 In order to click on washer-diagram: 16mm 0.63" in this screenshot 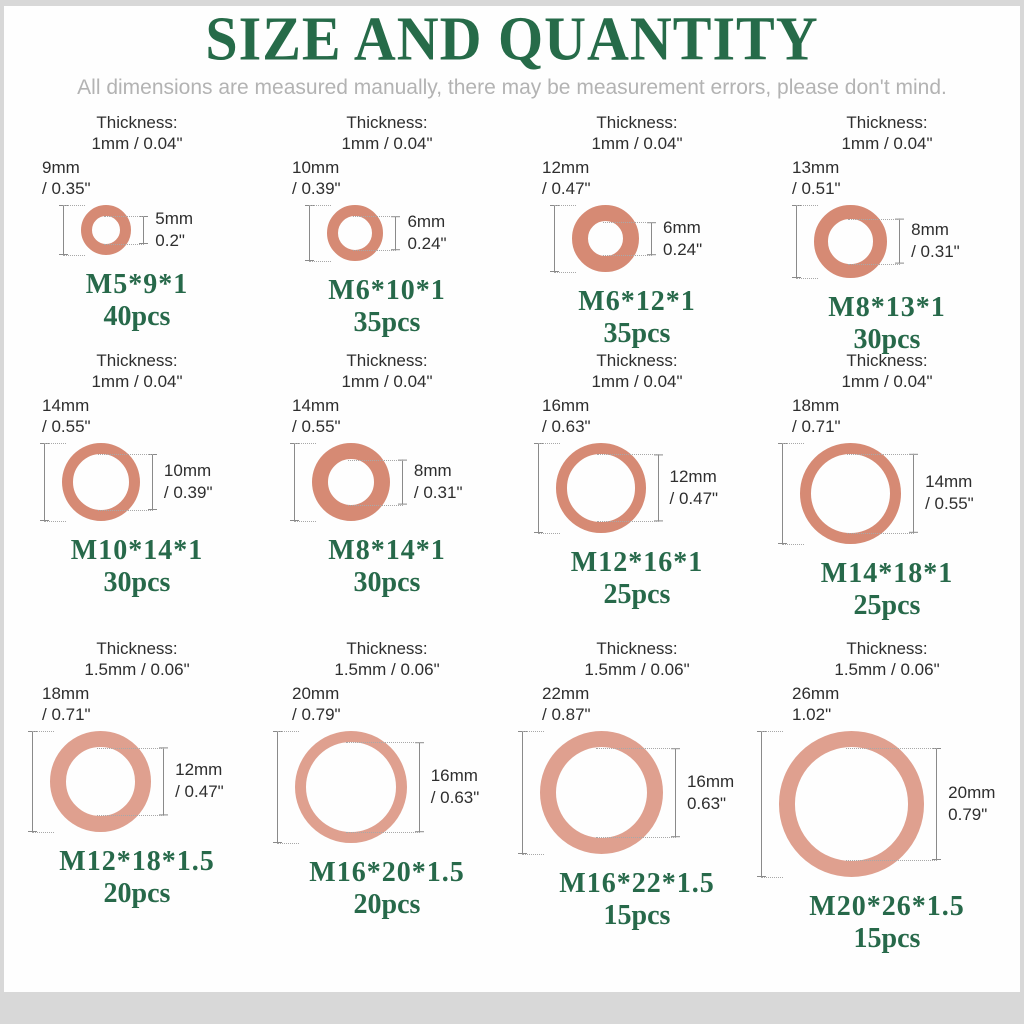, I will do `click(626, 793)`.